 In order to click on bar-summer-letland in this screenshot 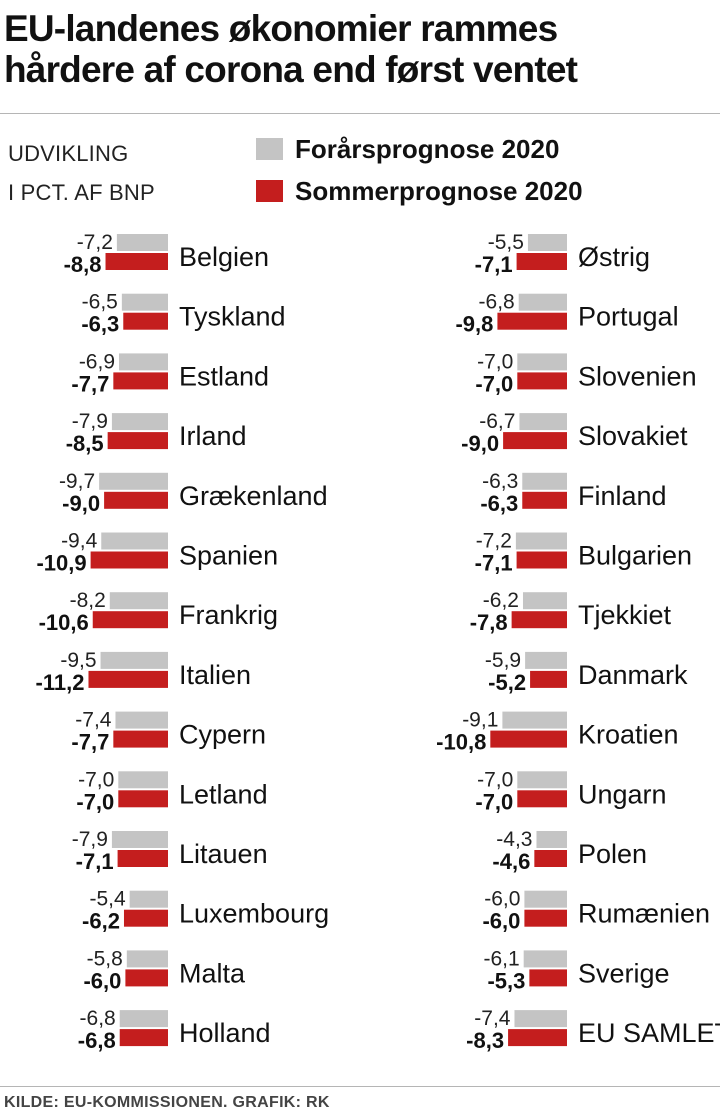, I will do `click(143, 799)`.